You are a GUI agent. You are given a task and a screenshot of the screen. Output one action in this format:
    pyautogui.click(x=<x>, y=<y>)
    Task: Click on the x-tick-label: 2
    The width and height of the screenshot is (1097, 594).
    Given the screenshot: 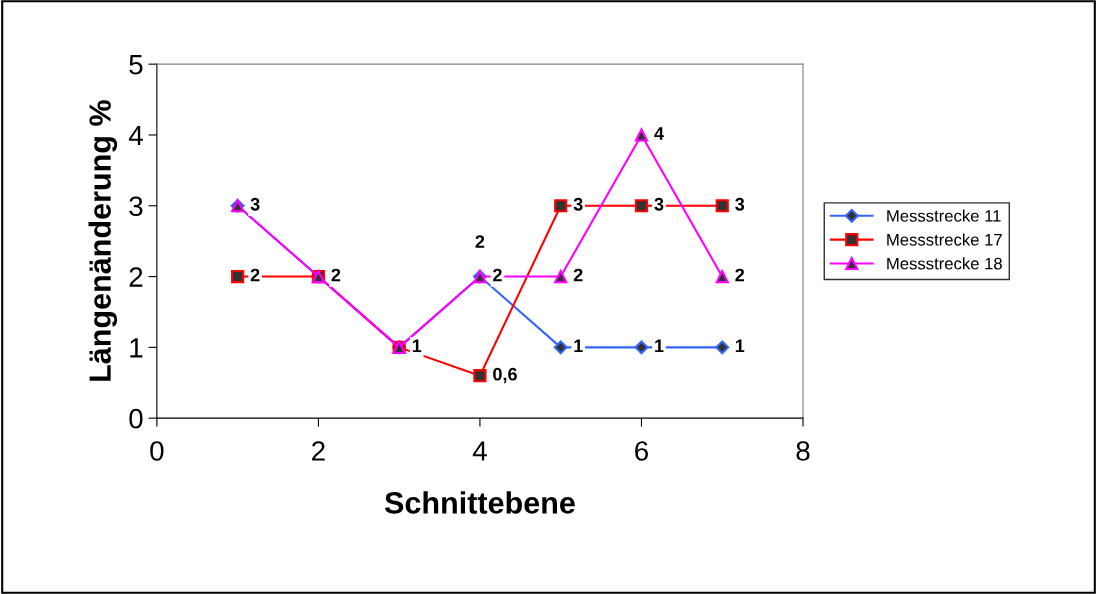 What is the action you would take?
    pyautogui.click(x=318, y=451)
    